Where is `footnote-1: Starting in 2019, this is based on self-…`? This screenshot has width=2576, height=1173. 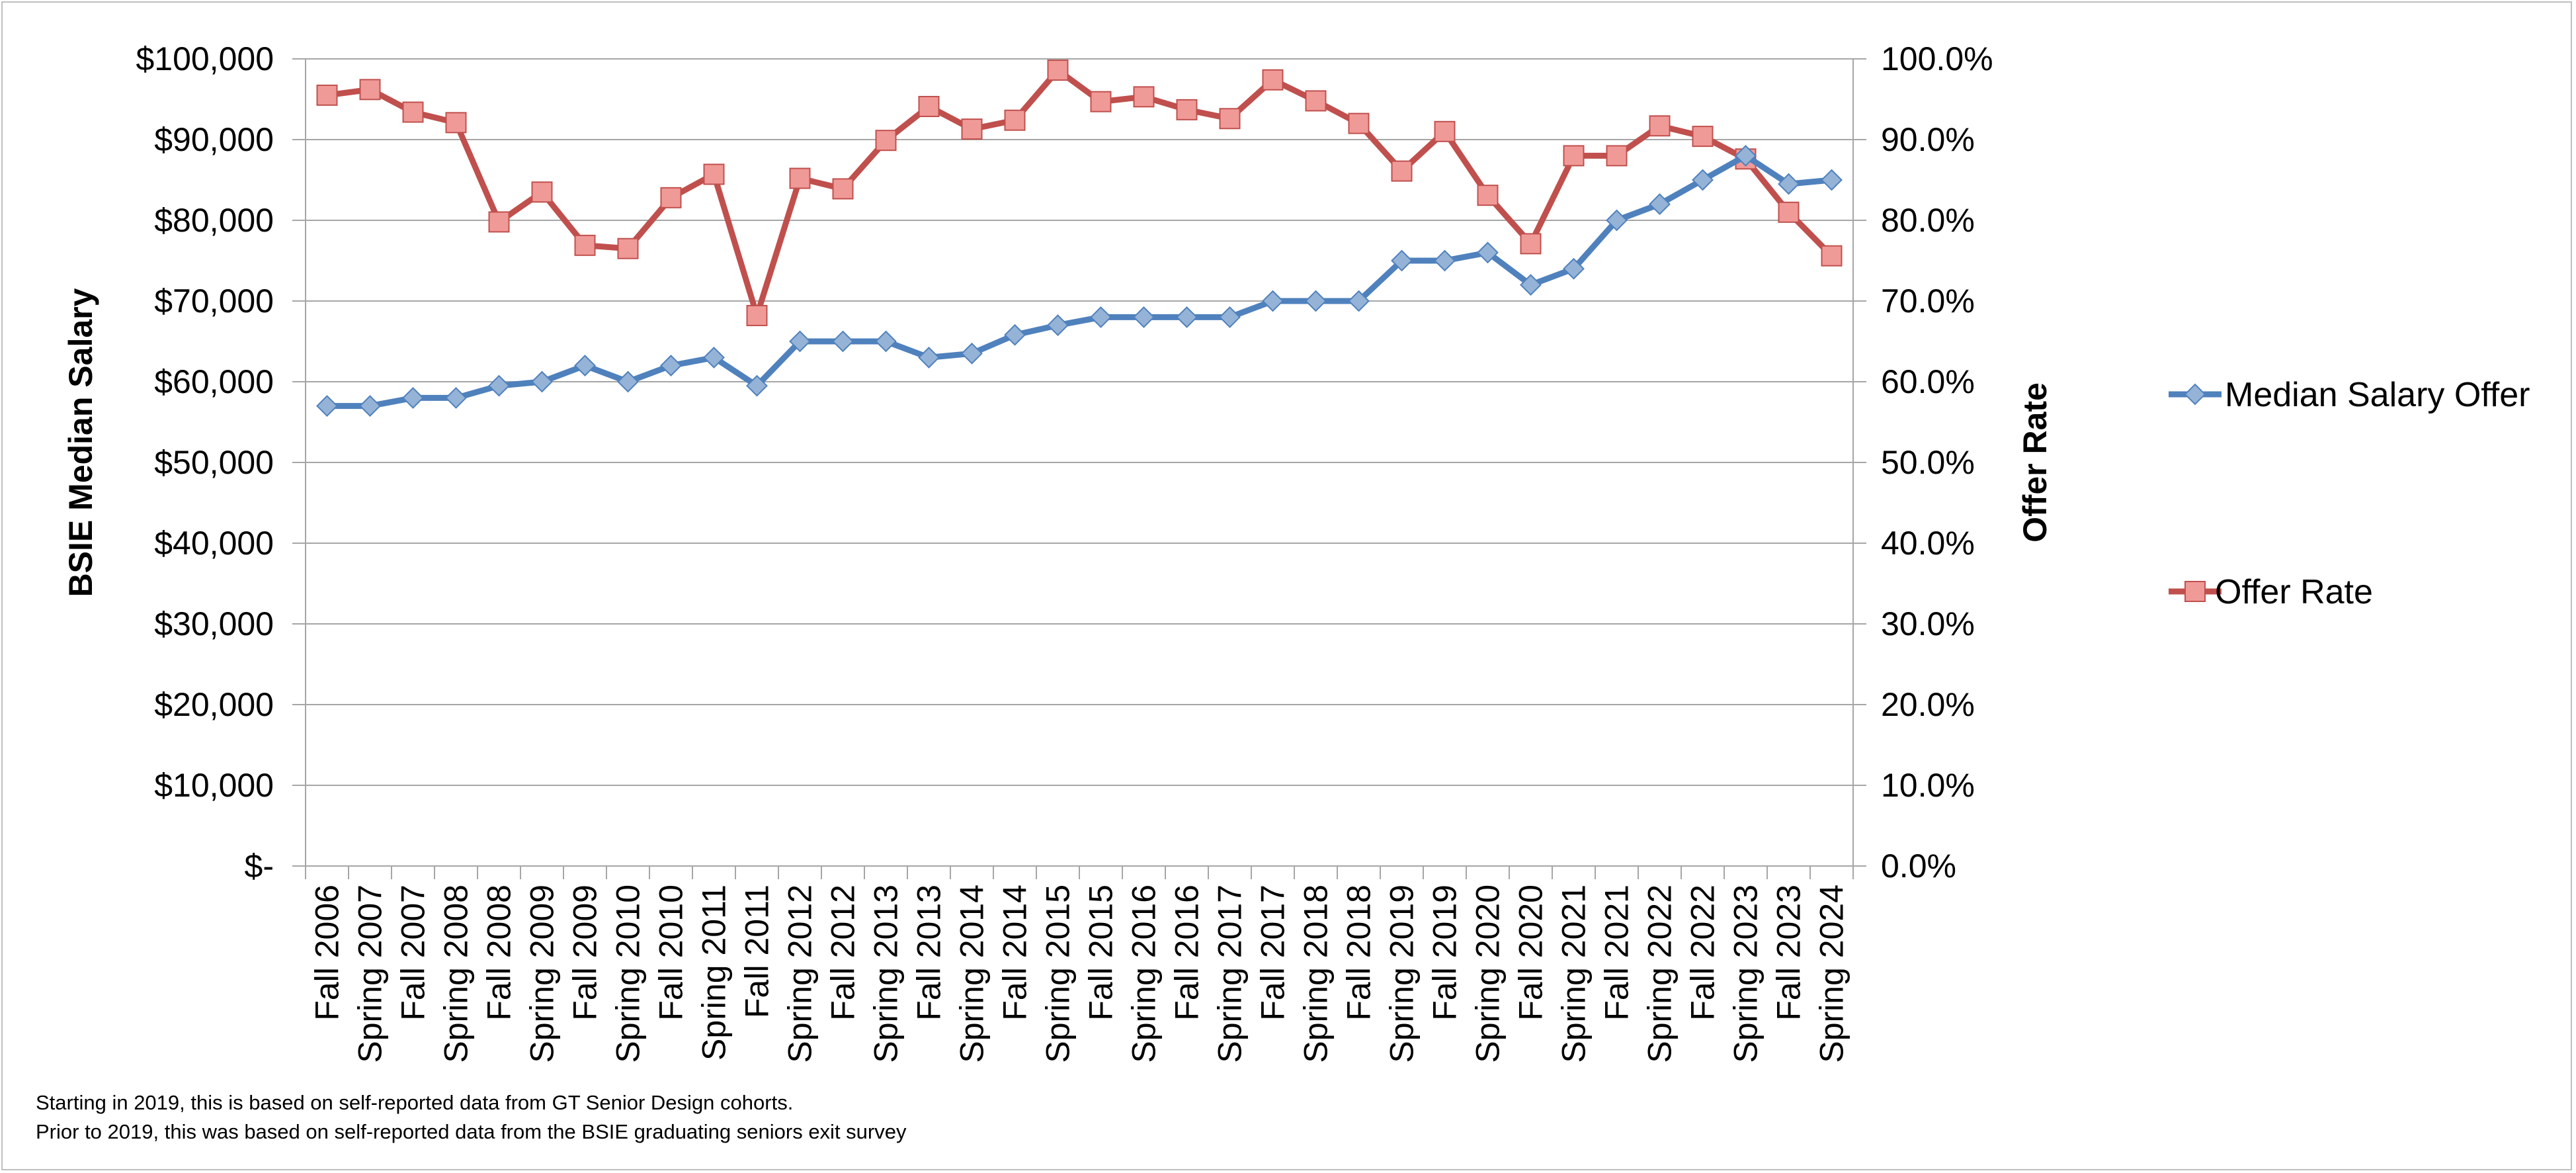
footnote-1: Starting in 2019, this is based on self-… is located at coordinates (415, 1102).